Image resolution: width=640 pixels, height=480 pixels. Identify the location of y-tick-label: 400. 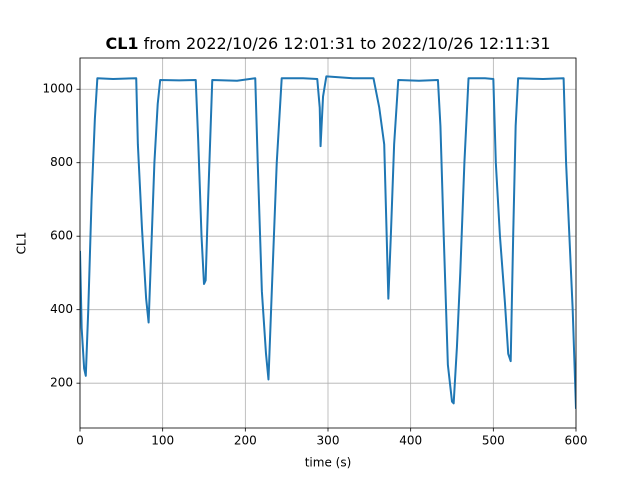
(61, 309).